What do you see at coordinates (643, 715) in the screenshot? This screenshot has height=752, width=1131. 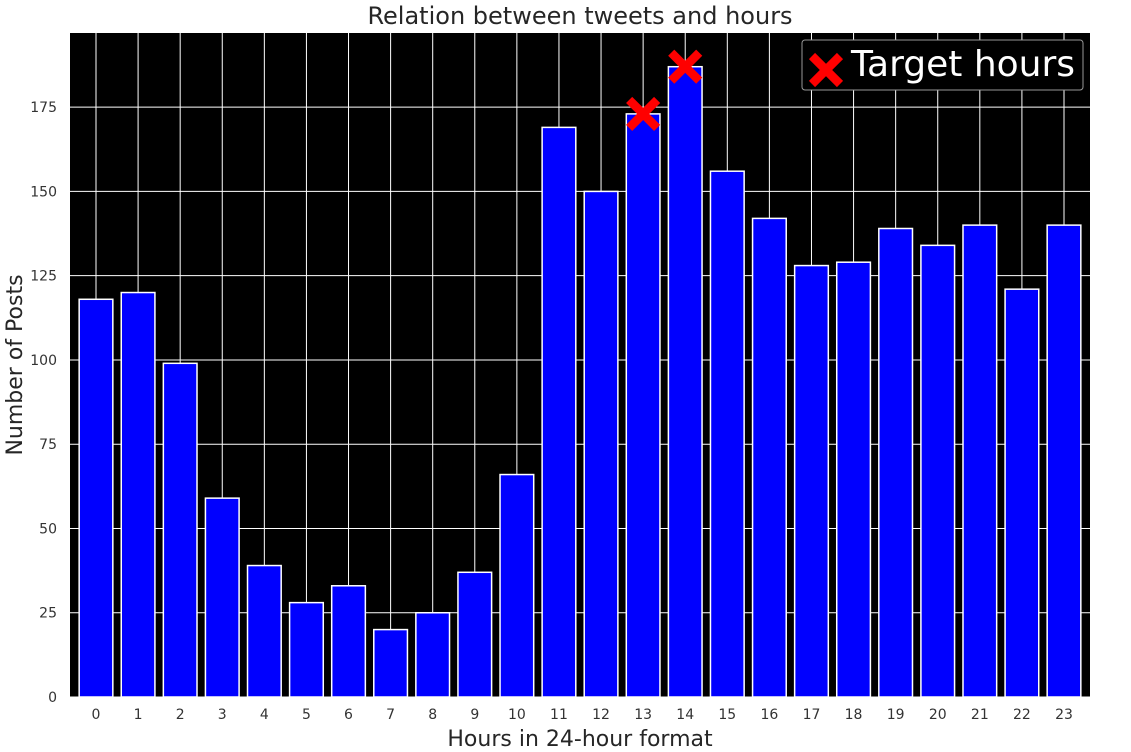 I see `x-tick-label: 13` at bounding box center [643, 715].